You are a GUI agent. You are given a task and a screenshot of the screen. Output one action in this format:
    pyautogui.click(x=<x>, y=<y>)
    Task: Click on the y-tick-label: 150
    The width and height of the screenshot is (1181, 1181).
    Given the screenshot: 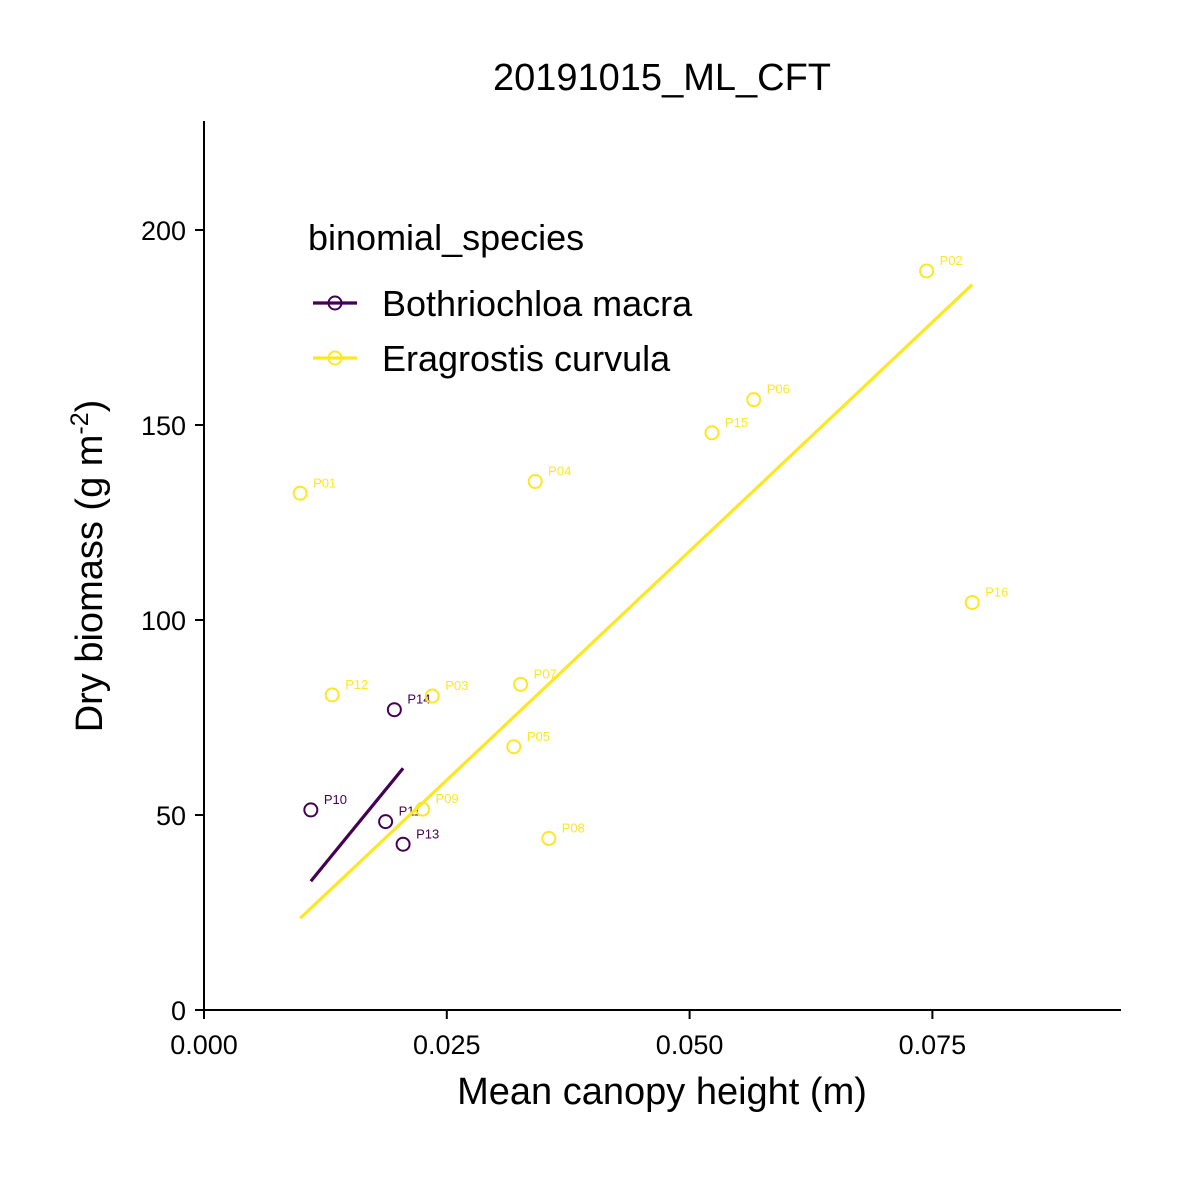 What is the action you would take?
    pyautogui.click(x=163, y=426)
    